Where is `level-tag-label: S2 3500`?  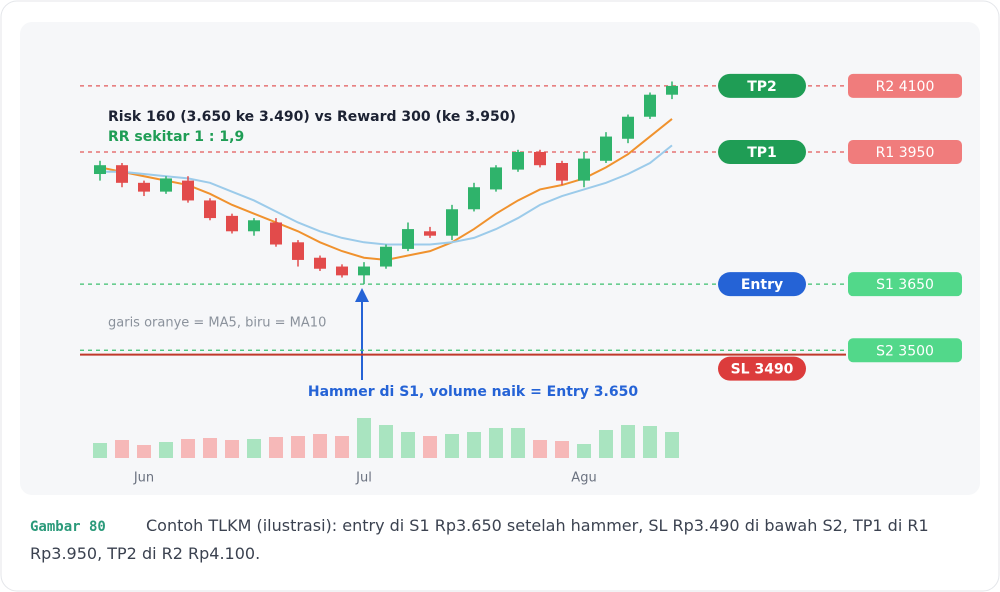
level-tag-label: S2 3500 is located at coordinates (905, 351).